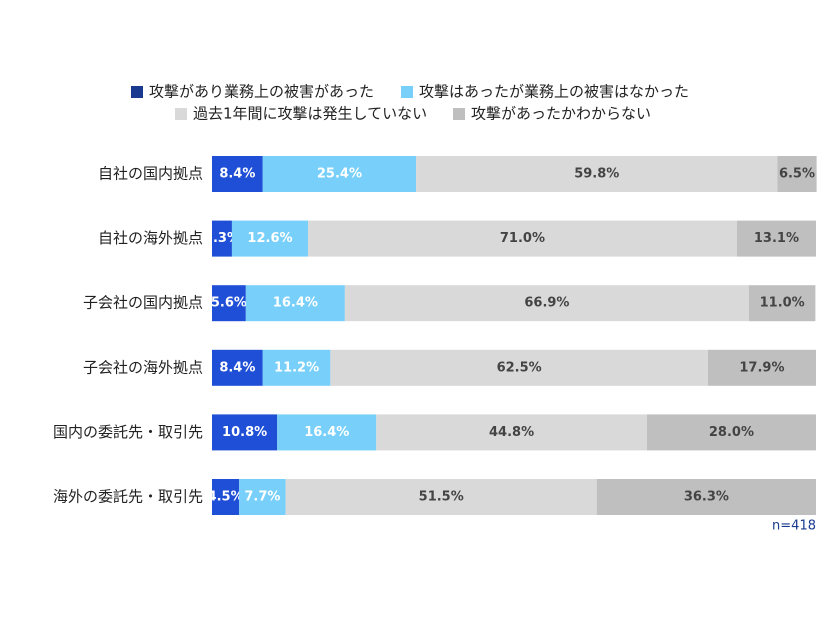 The image size is (826, 620). I want to click on value-label: 12.6%, so click(269, 238).